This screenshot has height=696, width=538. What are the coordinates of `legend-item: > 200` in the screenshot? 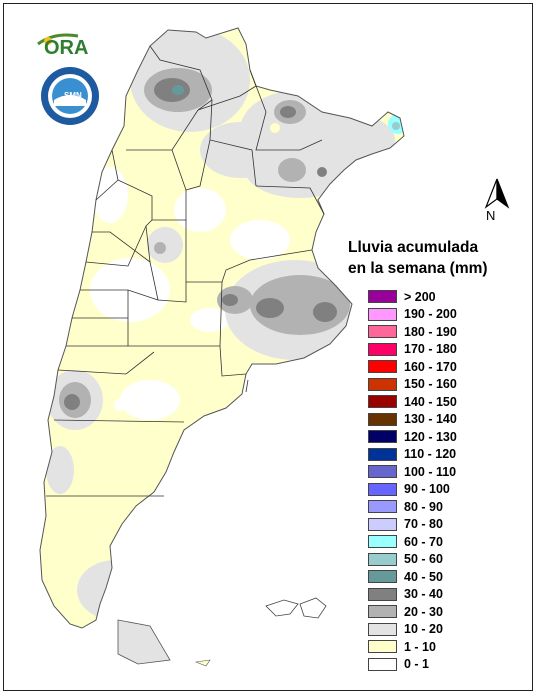 It's located at (412, 297).